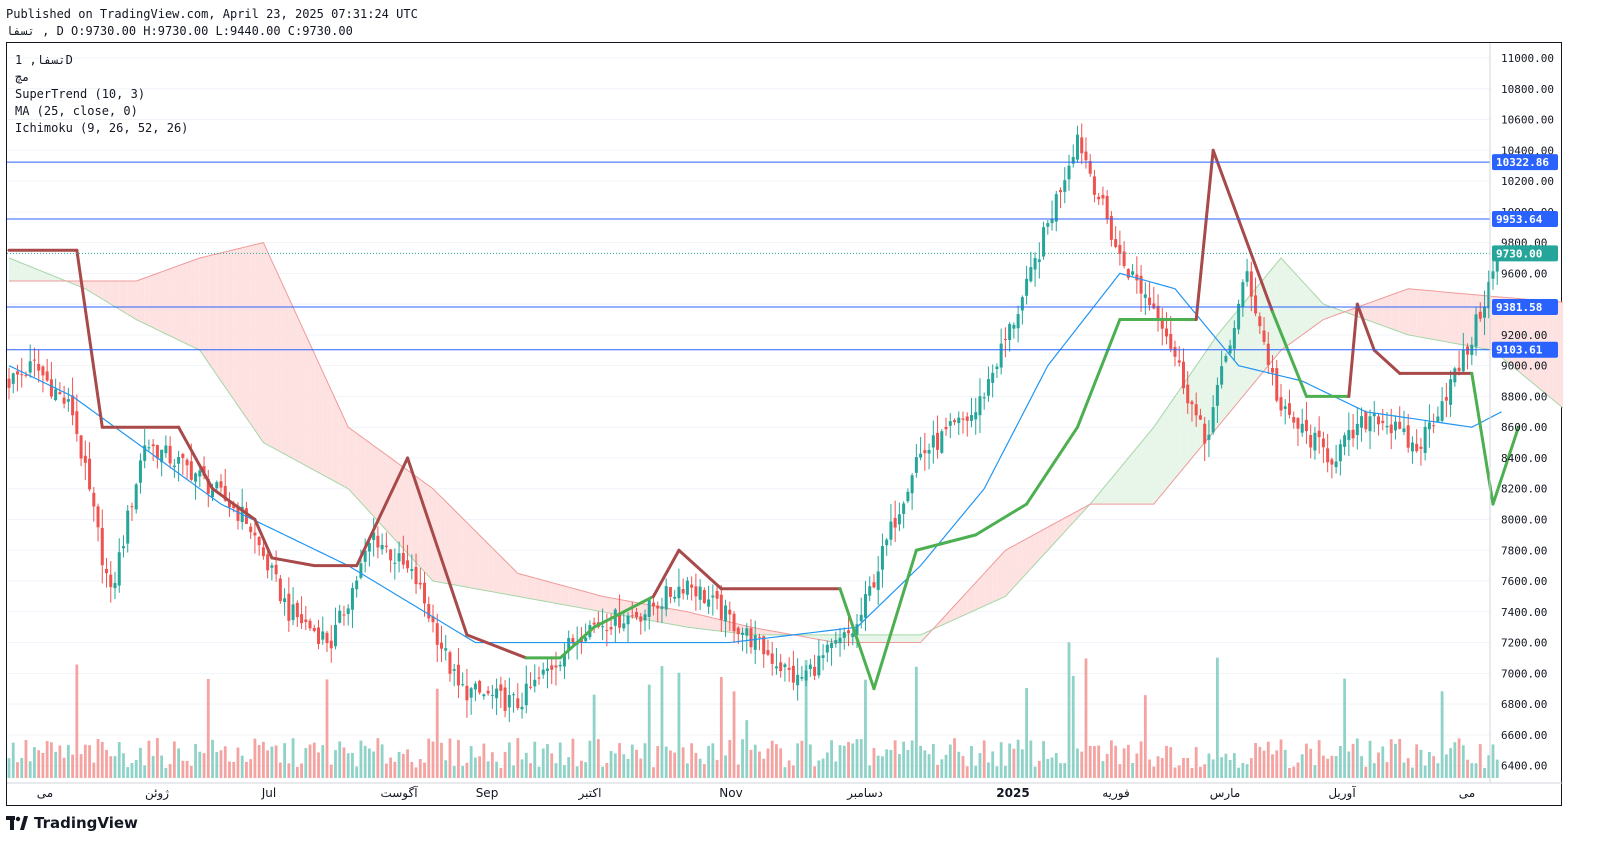 The height and width of the screenshot is (858, 1598). I want to click on legend-ma: MA (25, close, 0), so click(76, 111).